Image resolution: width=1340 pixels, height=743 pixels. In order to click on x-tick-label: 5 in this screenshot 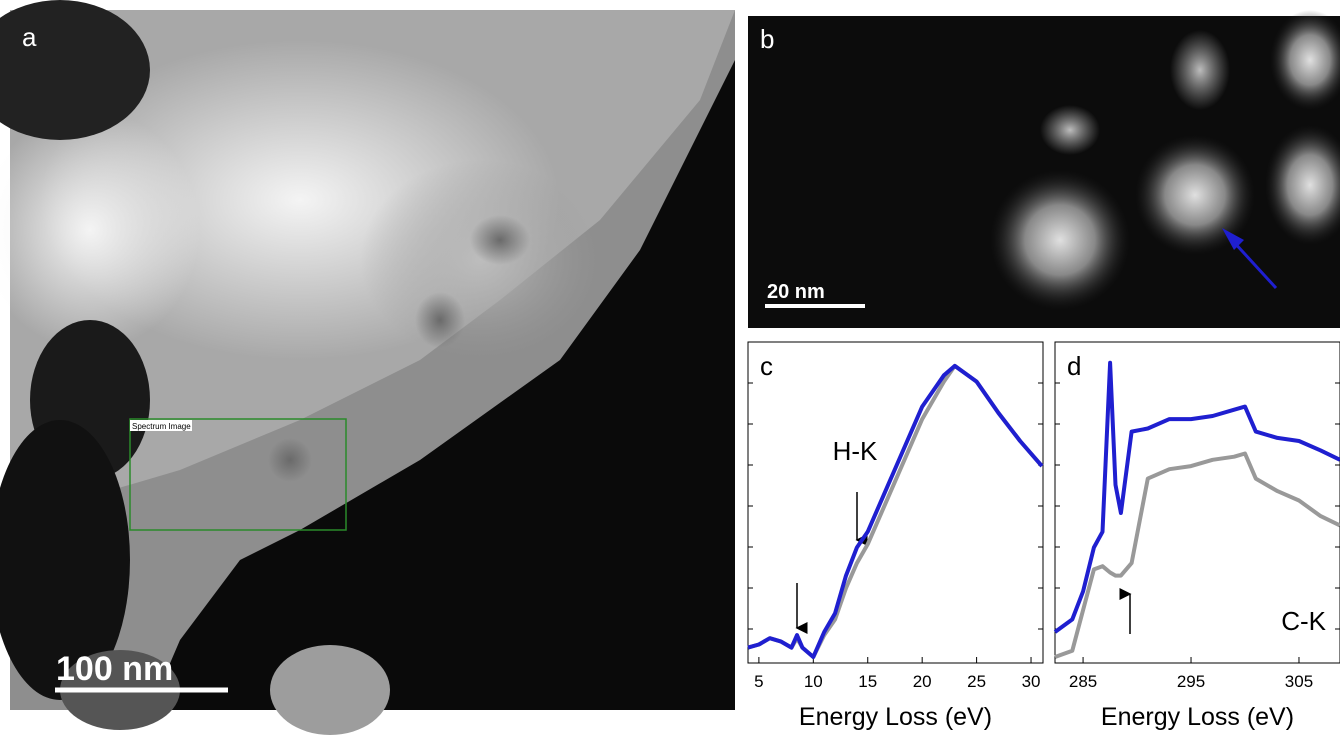, I will do `click(758, 681)`.